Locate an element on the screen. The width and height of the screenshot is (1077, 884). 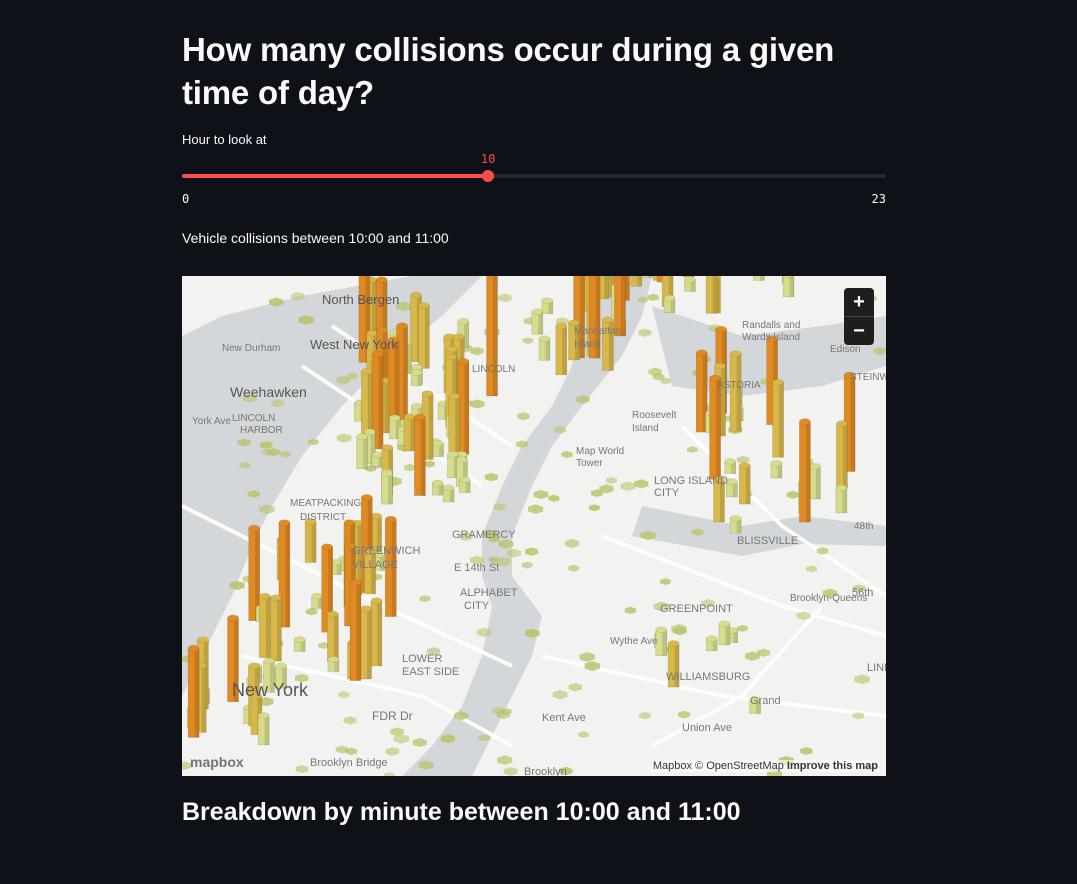
map-place-label: Brooklyn Bridge is located at coordinates (349, 763).